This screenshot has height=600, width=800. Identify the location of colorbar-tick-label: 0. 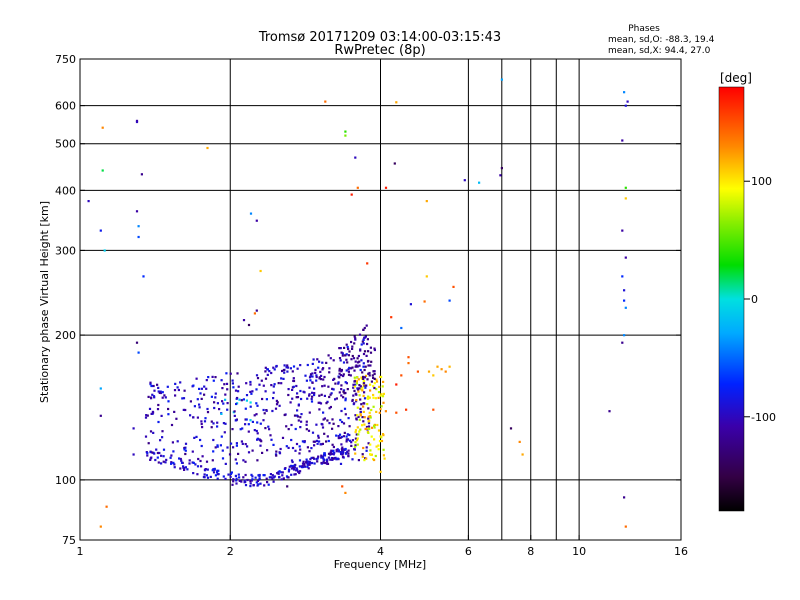
(754, 299).